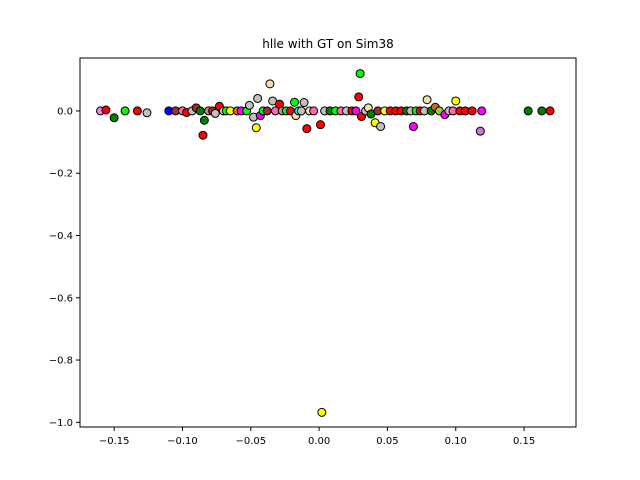 The width and height of the screenshot is (640, 480). Describe the element at coordinates (524, 441) in the screenshot. I see `x-tick-label: 0.15` at that location.